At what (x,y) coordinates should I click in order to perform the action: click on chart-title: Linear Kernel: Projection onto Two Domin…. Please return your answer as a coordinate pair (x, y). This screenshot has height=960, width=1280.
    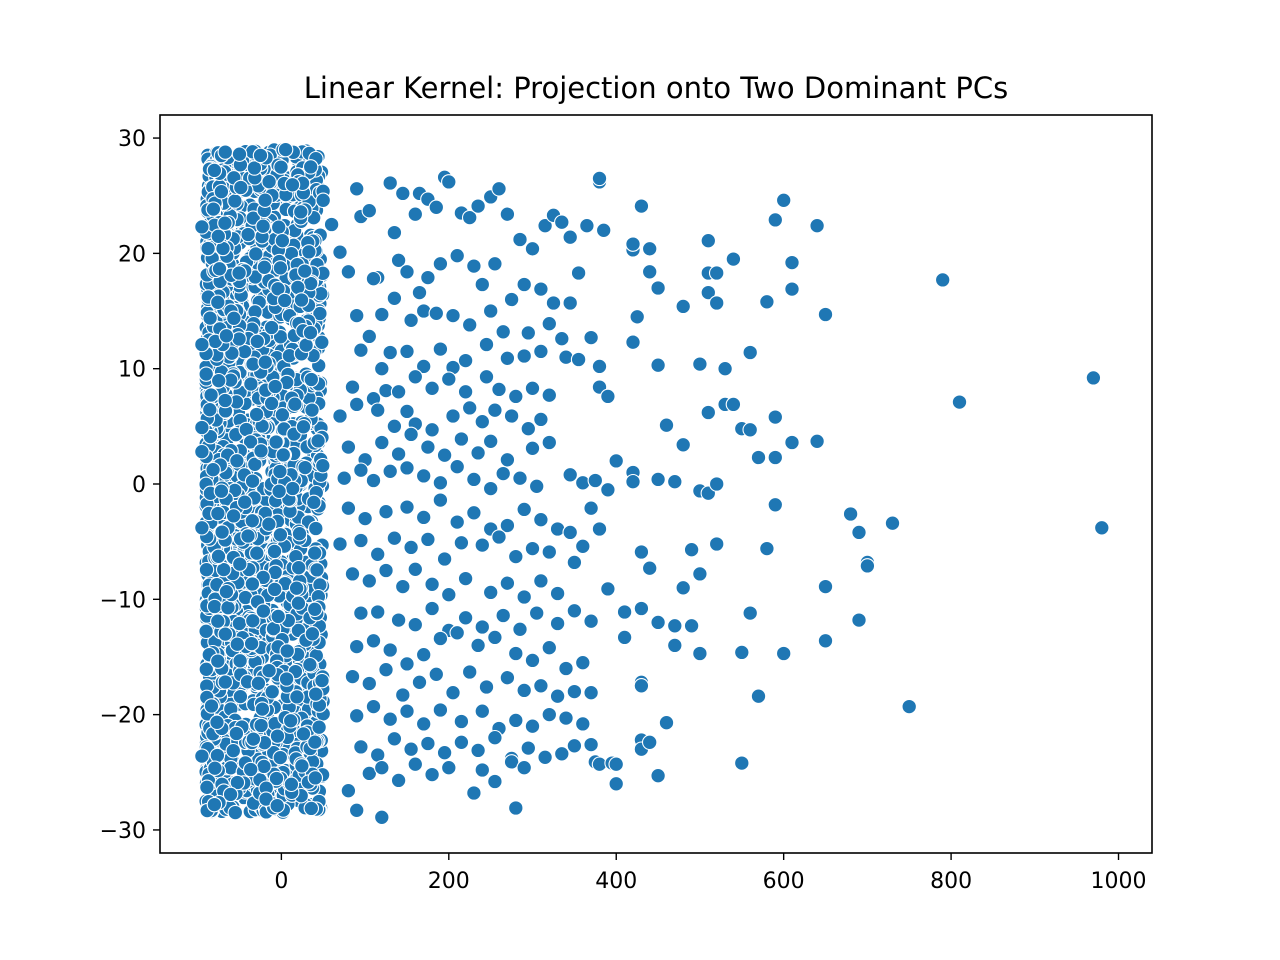
    Looking at the image, I should click on (656, 88).